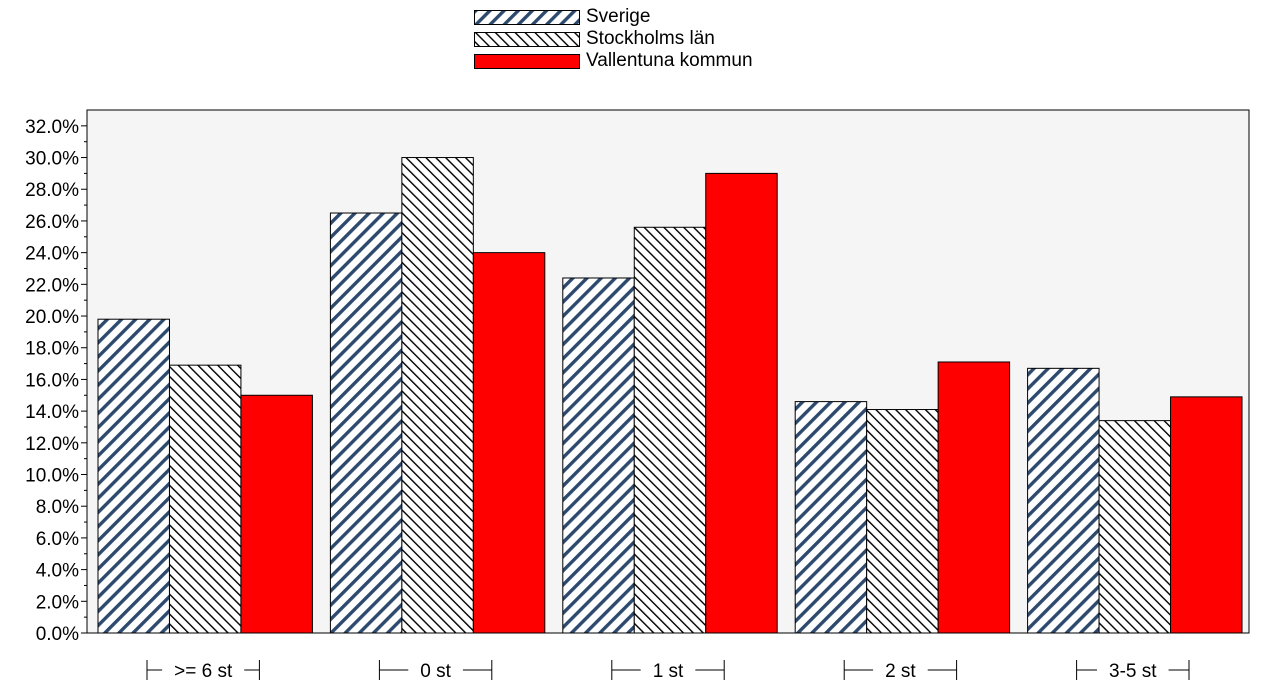  Describe the element at coordinates (435, 671) in the screenshot. I see `x-tick-label: 0 st` at that location.